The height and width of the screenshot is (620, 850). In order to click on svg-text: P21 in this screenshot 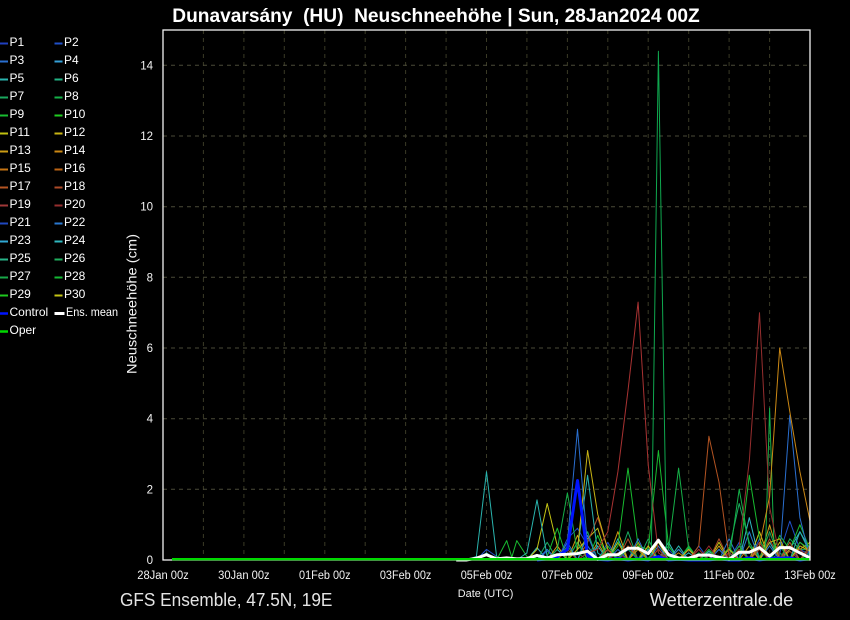, I will do `click(21, 222)`.